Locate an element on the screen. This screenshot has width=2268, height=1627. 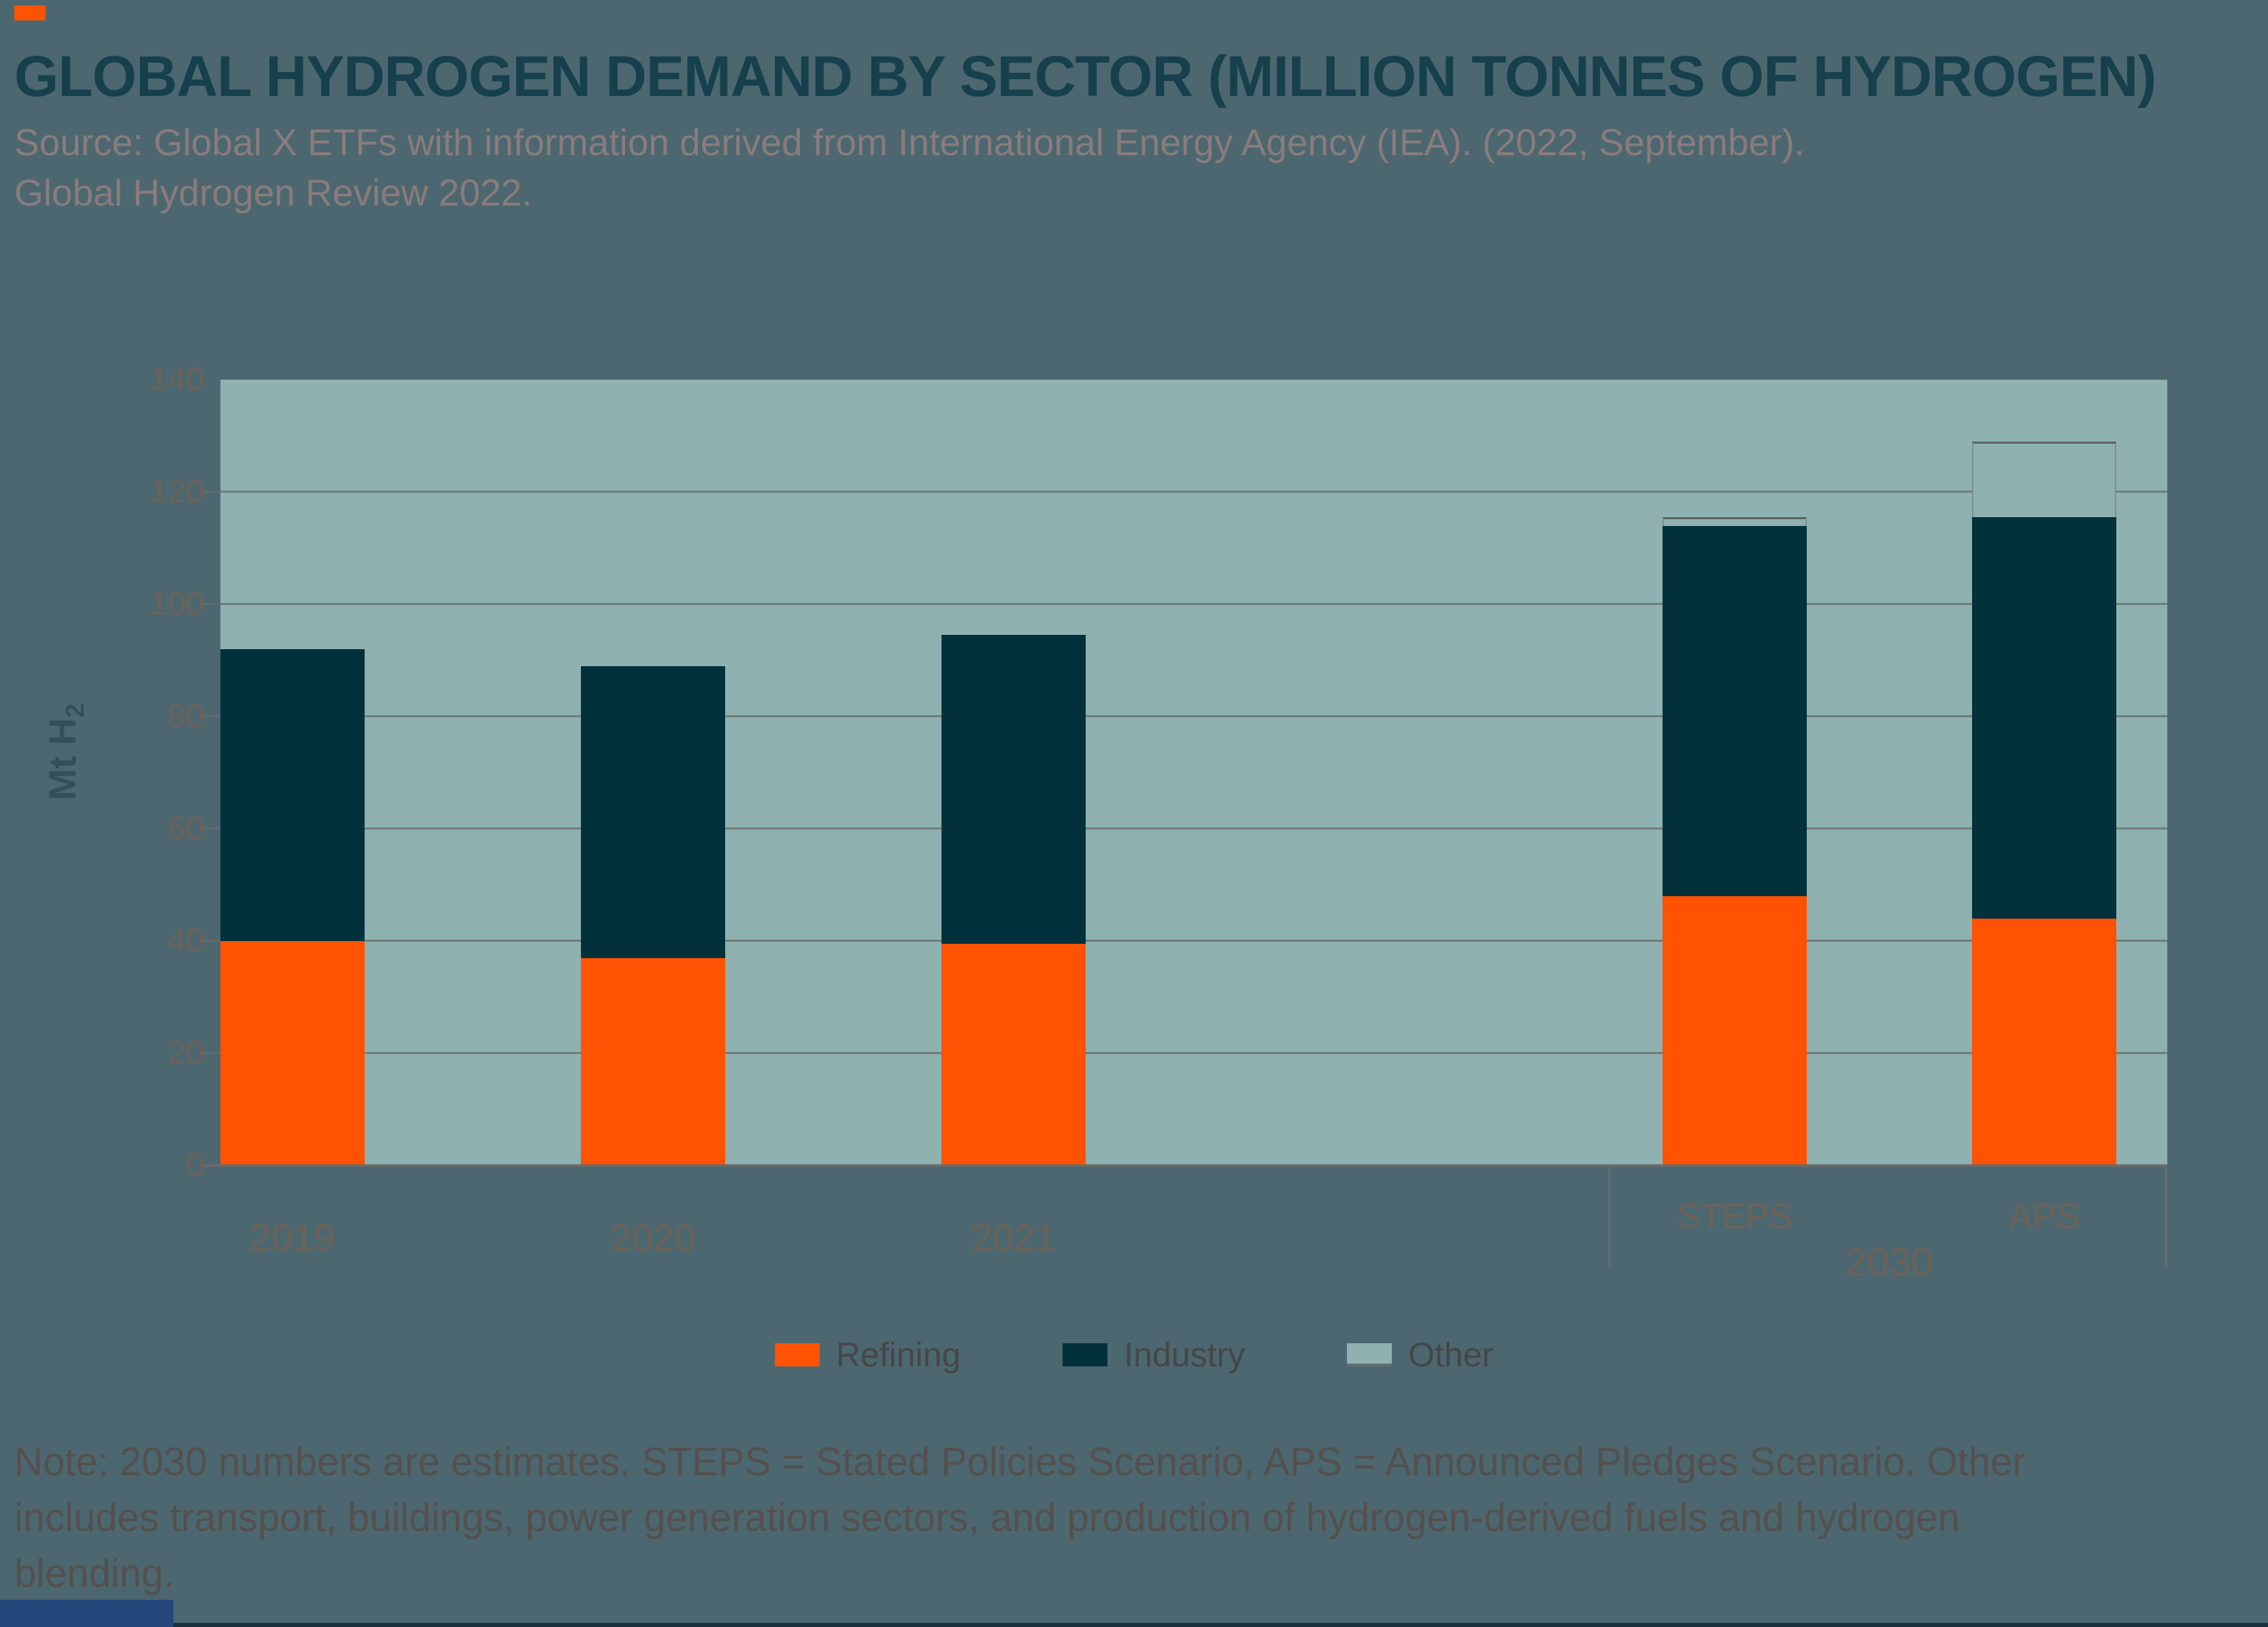
bar-segment-other-aps is located at coordinates (2044, 479).